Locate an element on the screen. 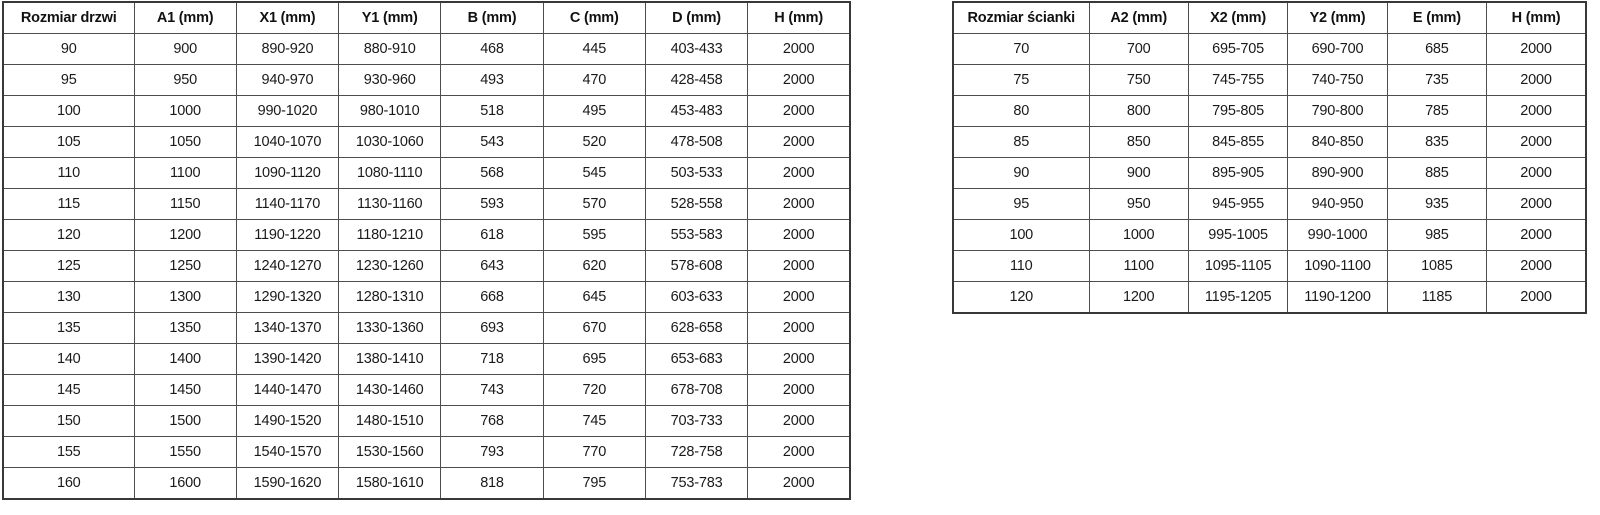 The width and height of the screenshot is (1600, 515). table-cell: 795 is located at coordinates (594, 483).